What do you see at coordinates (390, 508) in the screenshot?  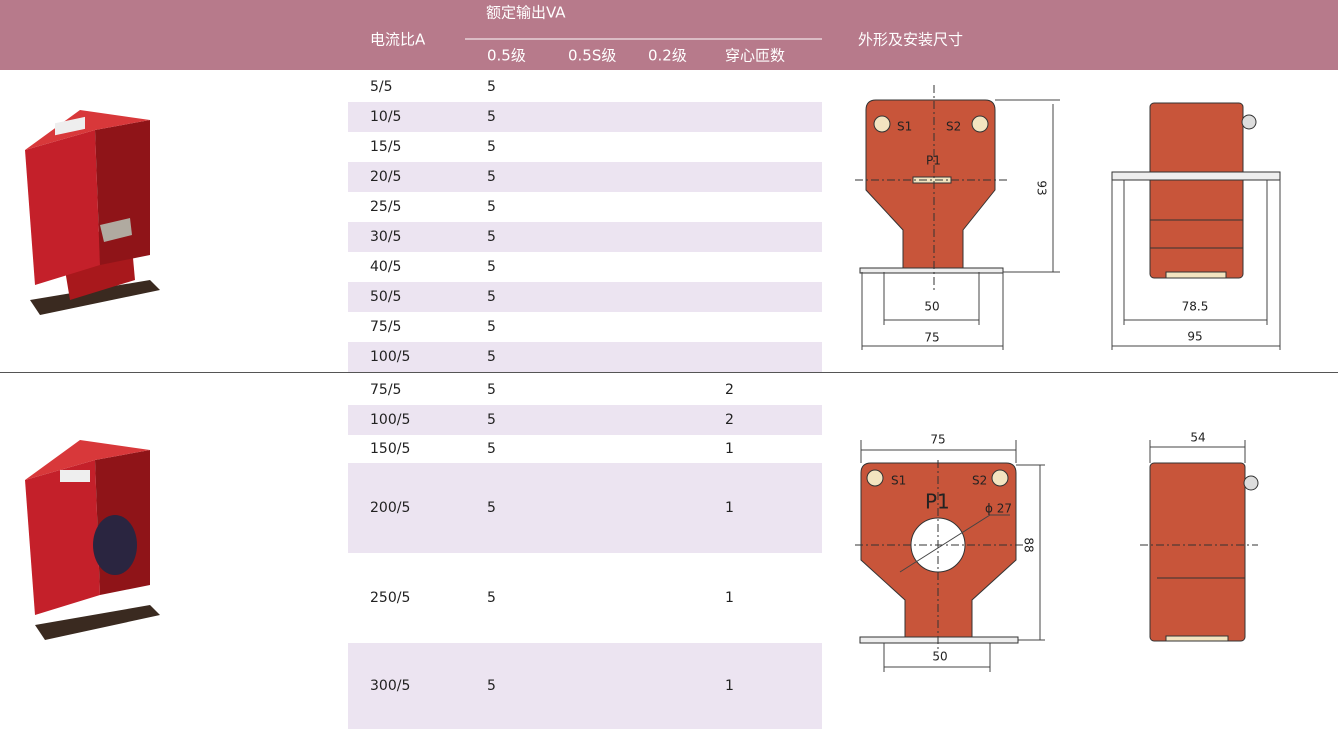 I see `table-cell: 200/5` at bounding box center [390, 508].